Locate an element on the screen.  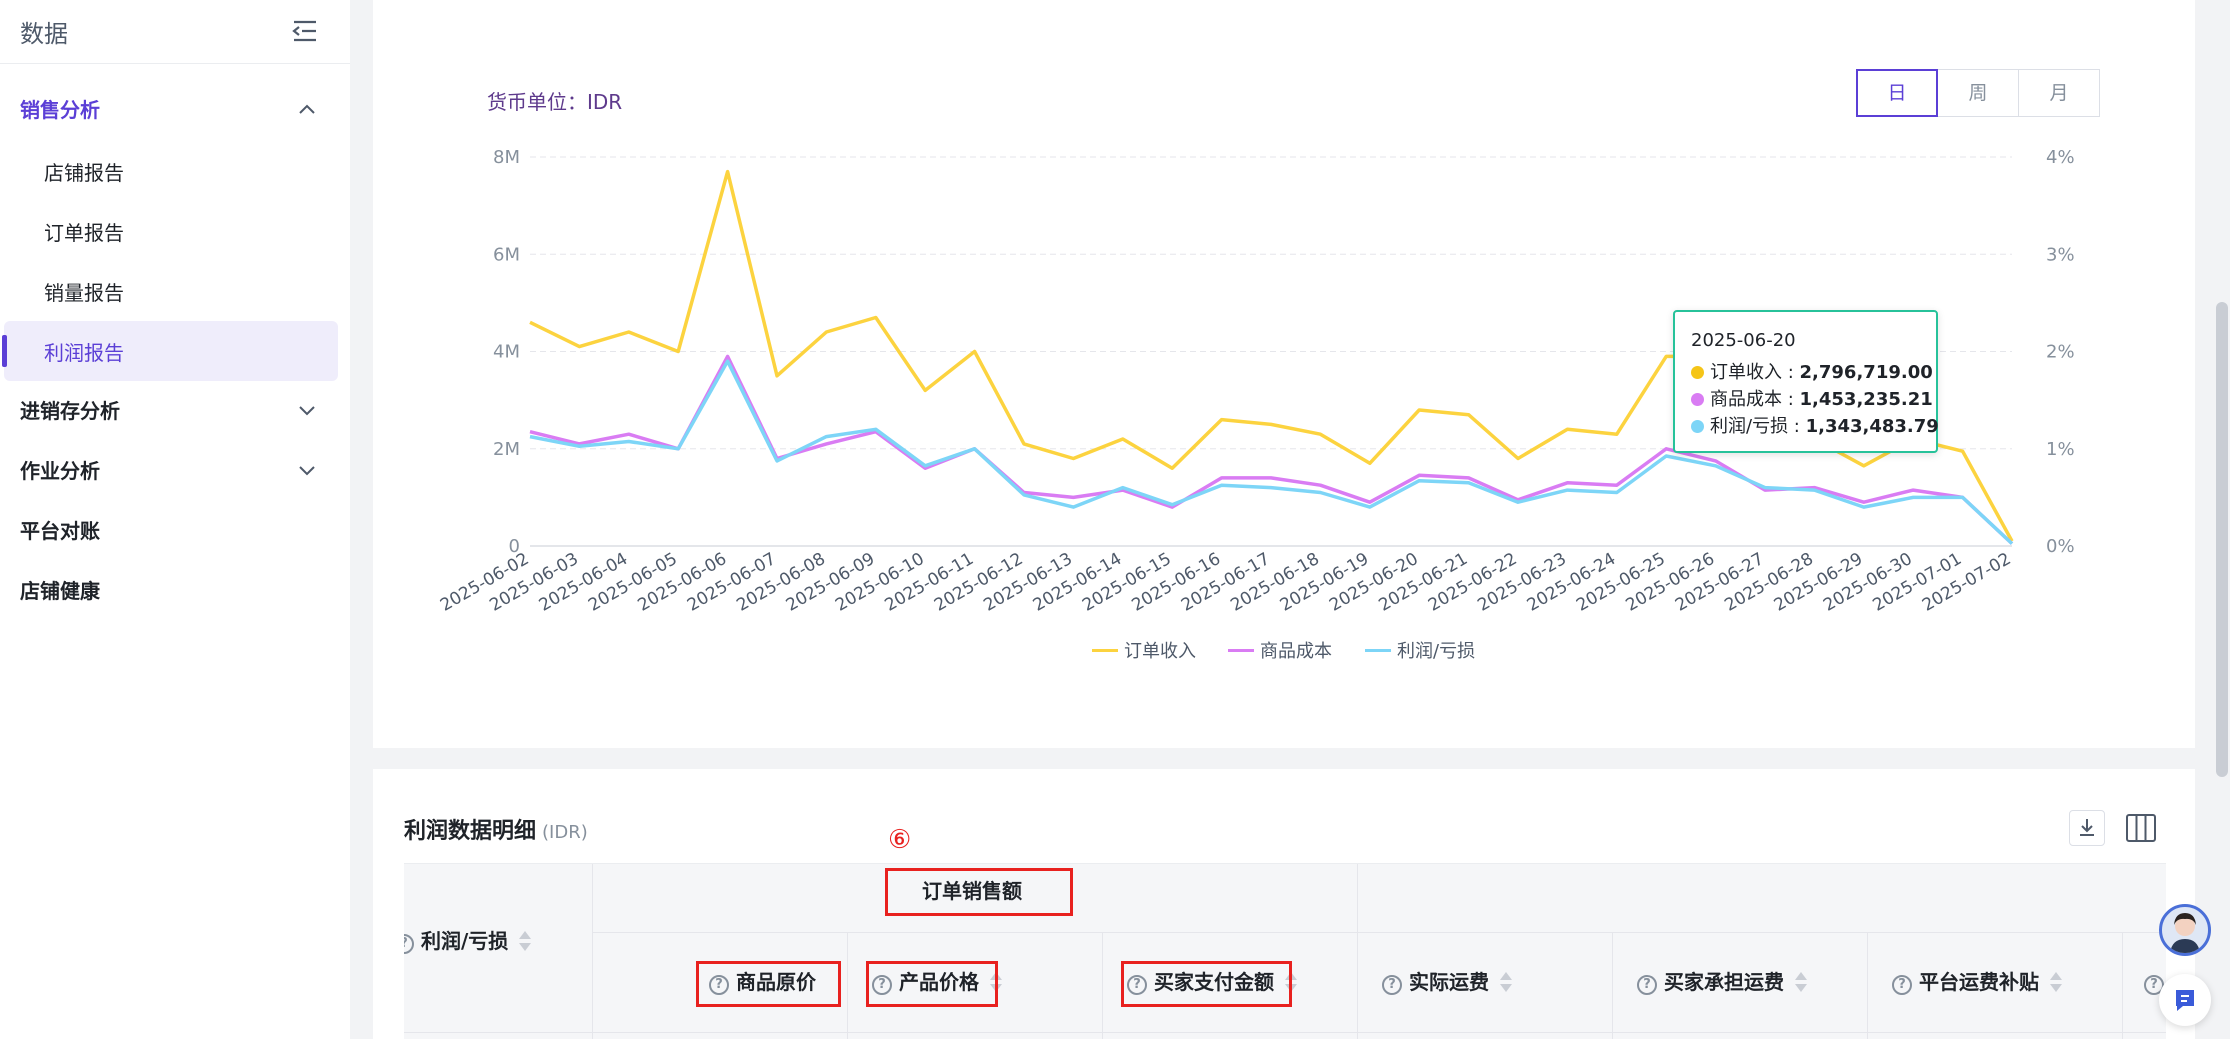
legend-item-product-cost: 商品成本 is located at coordinates (1280, 649).